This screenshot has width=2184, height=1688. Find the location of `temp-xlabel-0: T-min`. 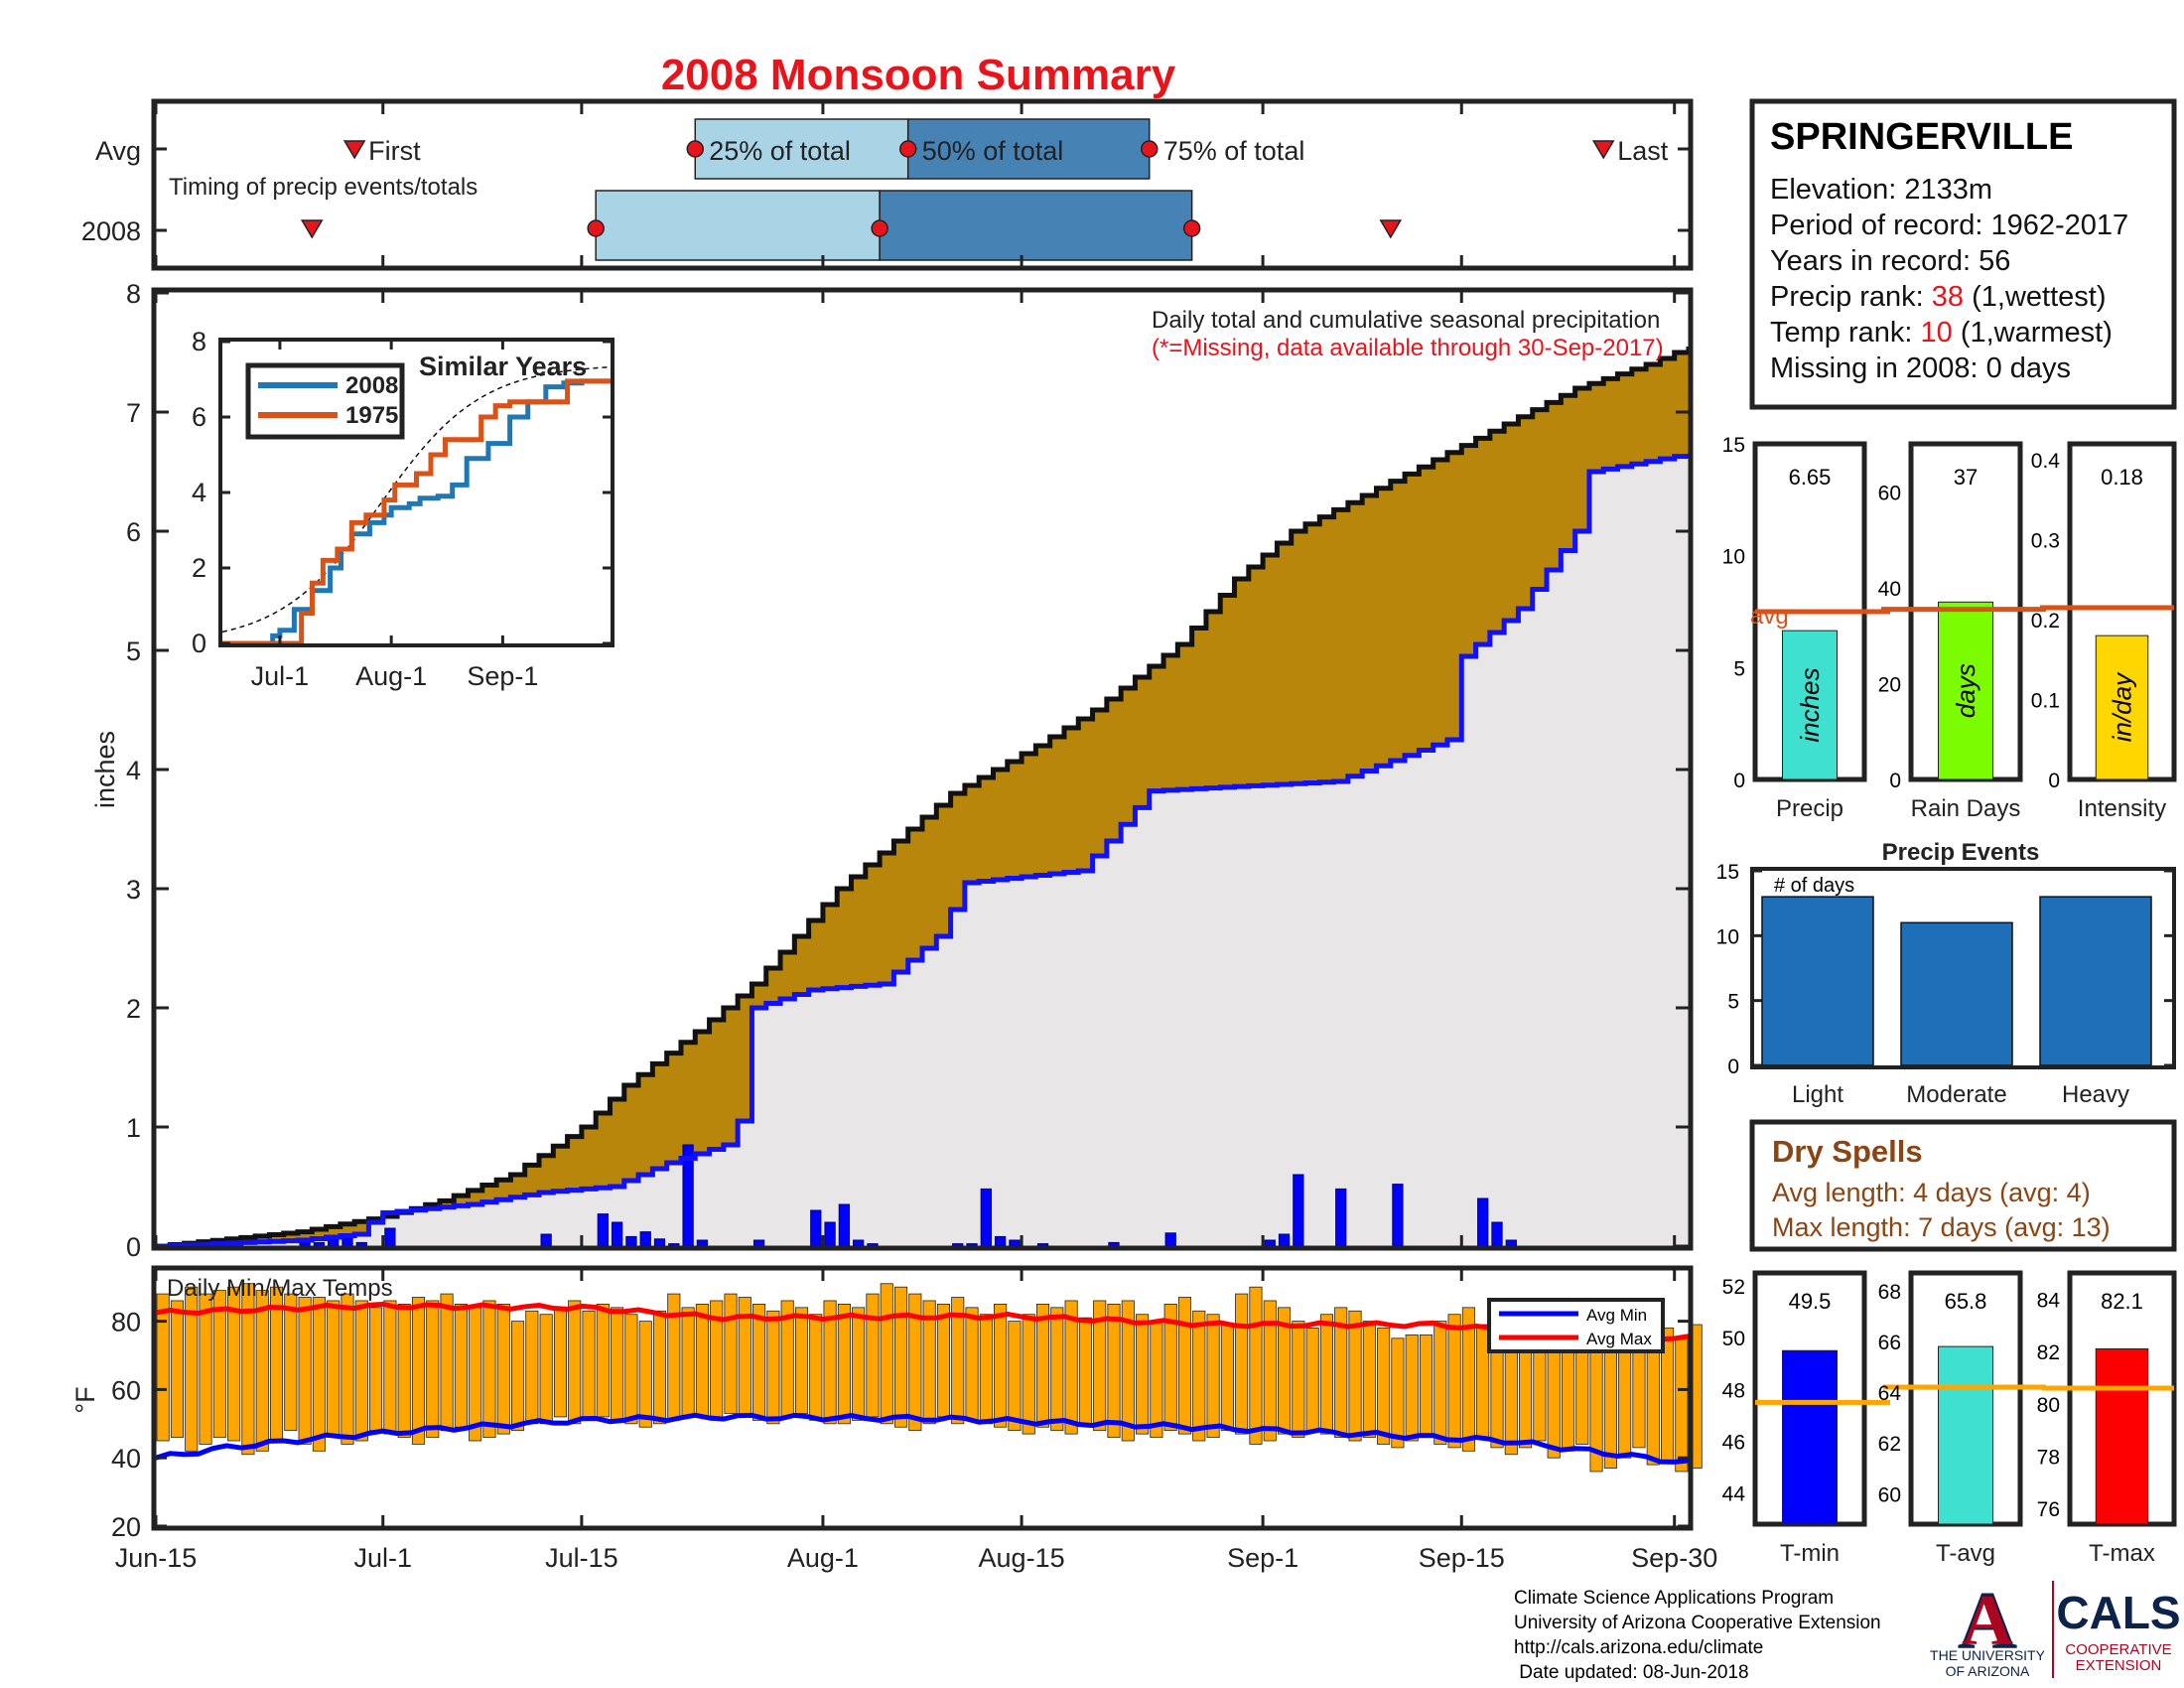

temp-xlabel-0: T-min is located at coordinates (1810, 1553).